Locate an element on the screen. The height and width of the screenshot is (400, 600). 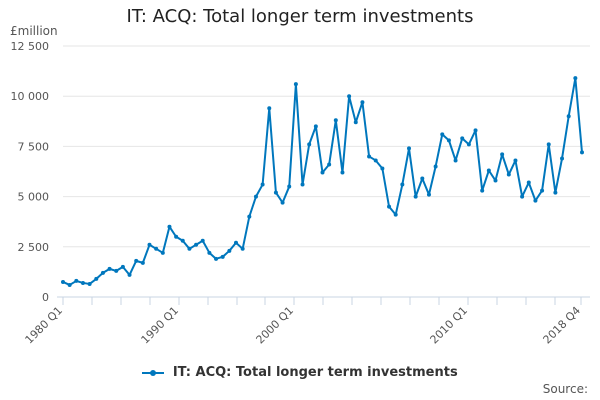
x-tick-label: 2010 Q1 is located at coordinates (449, 325).